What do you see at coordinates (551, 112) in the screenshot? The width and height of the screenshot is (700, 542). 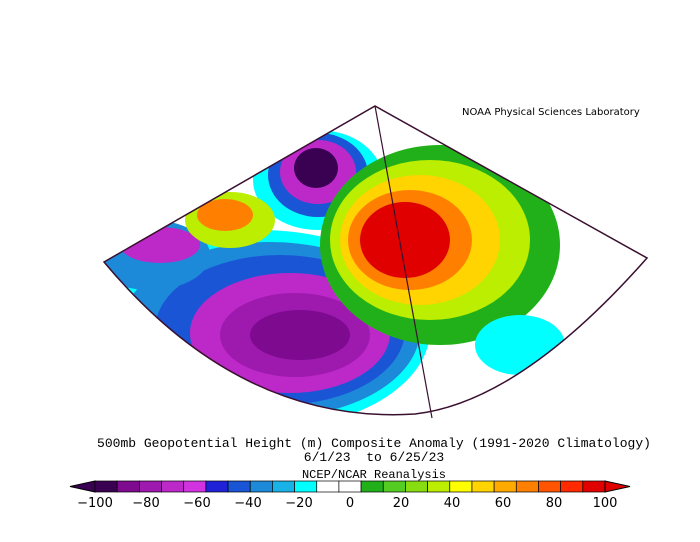 I see `credit-label: NOAA Physical Sciences Laboratory` at bounding box center [551, 112].